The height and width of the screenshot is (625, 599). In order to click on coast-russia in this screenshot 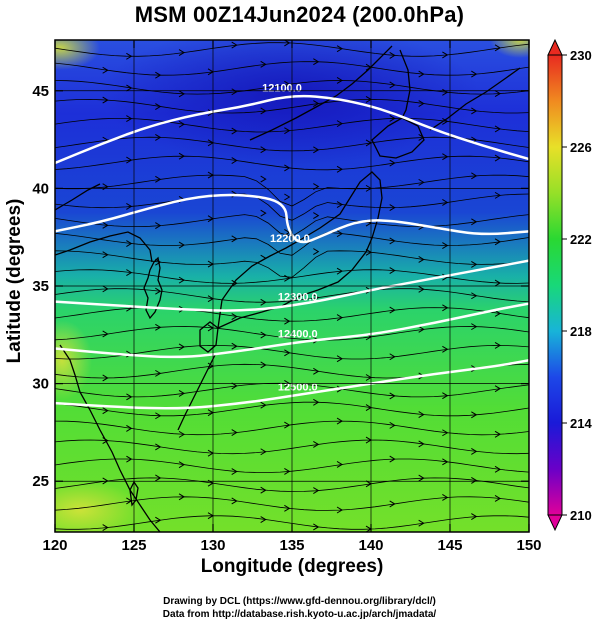, I will do `click(321, 93)`.